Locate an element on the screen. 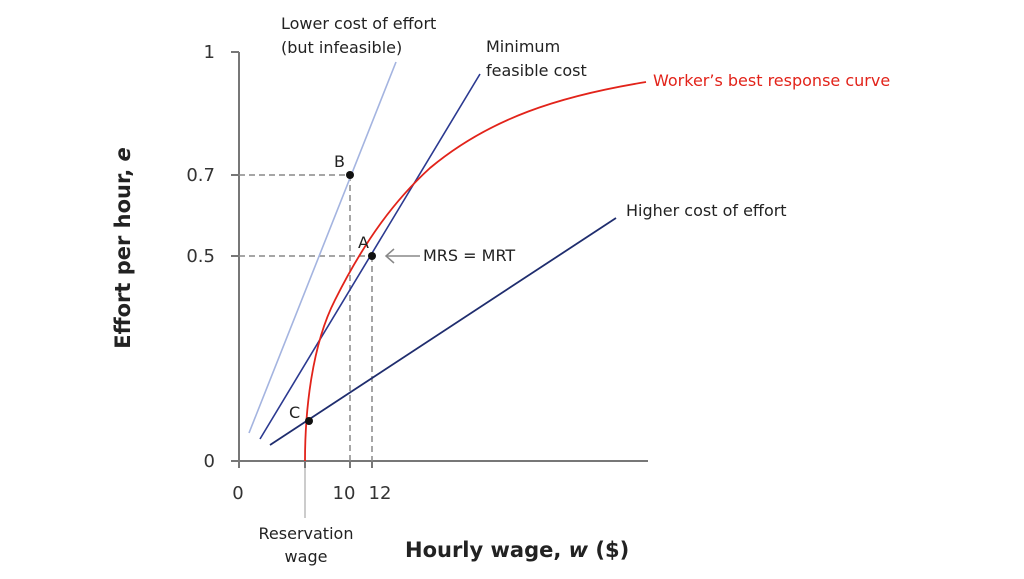 Image resolution: width=1024 pixels, height=579 pixels. mrs-mrt-label: MRS = MRT is located at coordinates (469, 255).